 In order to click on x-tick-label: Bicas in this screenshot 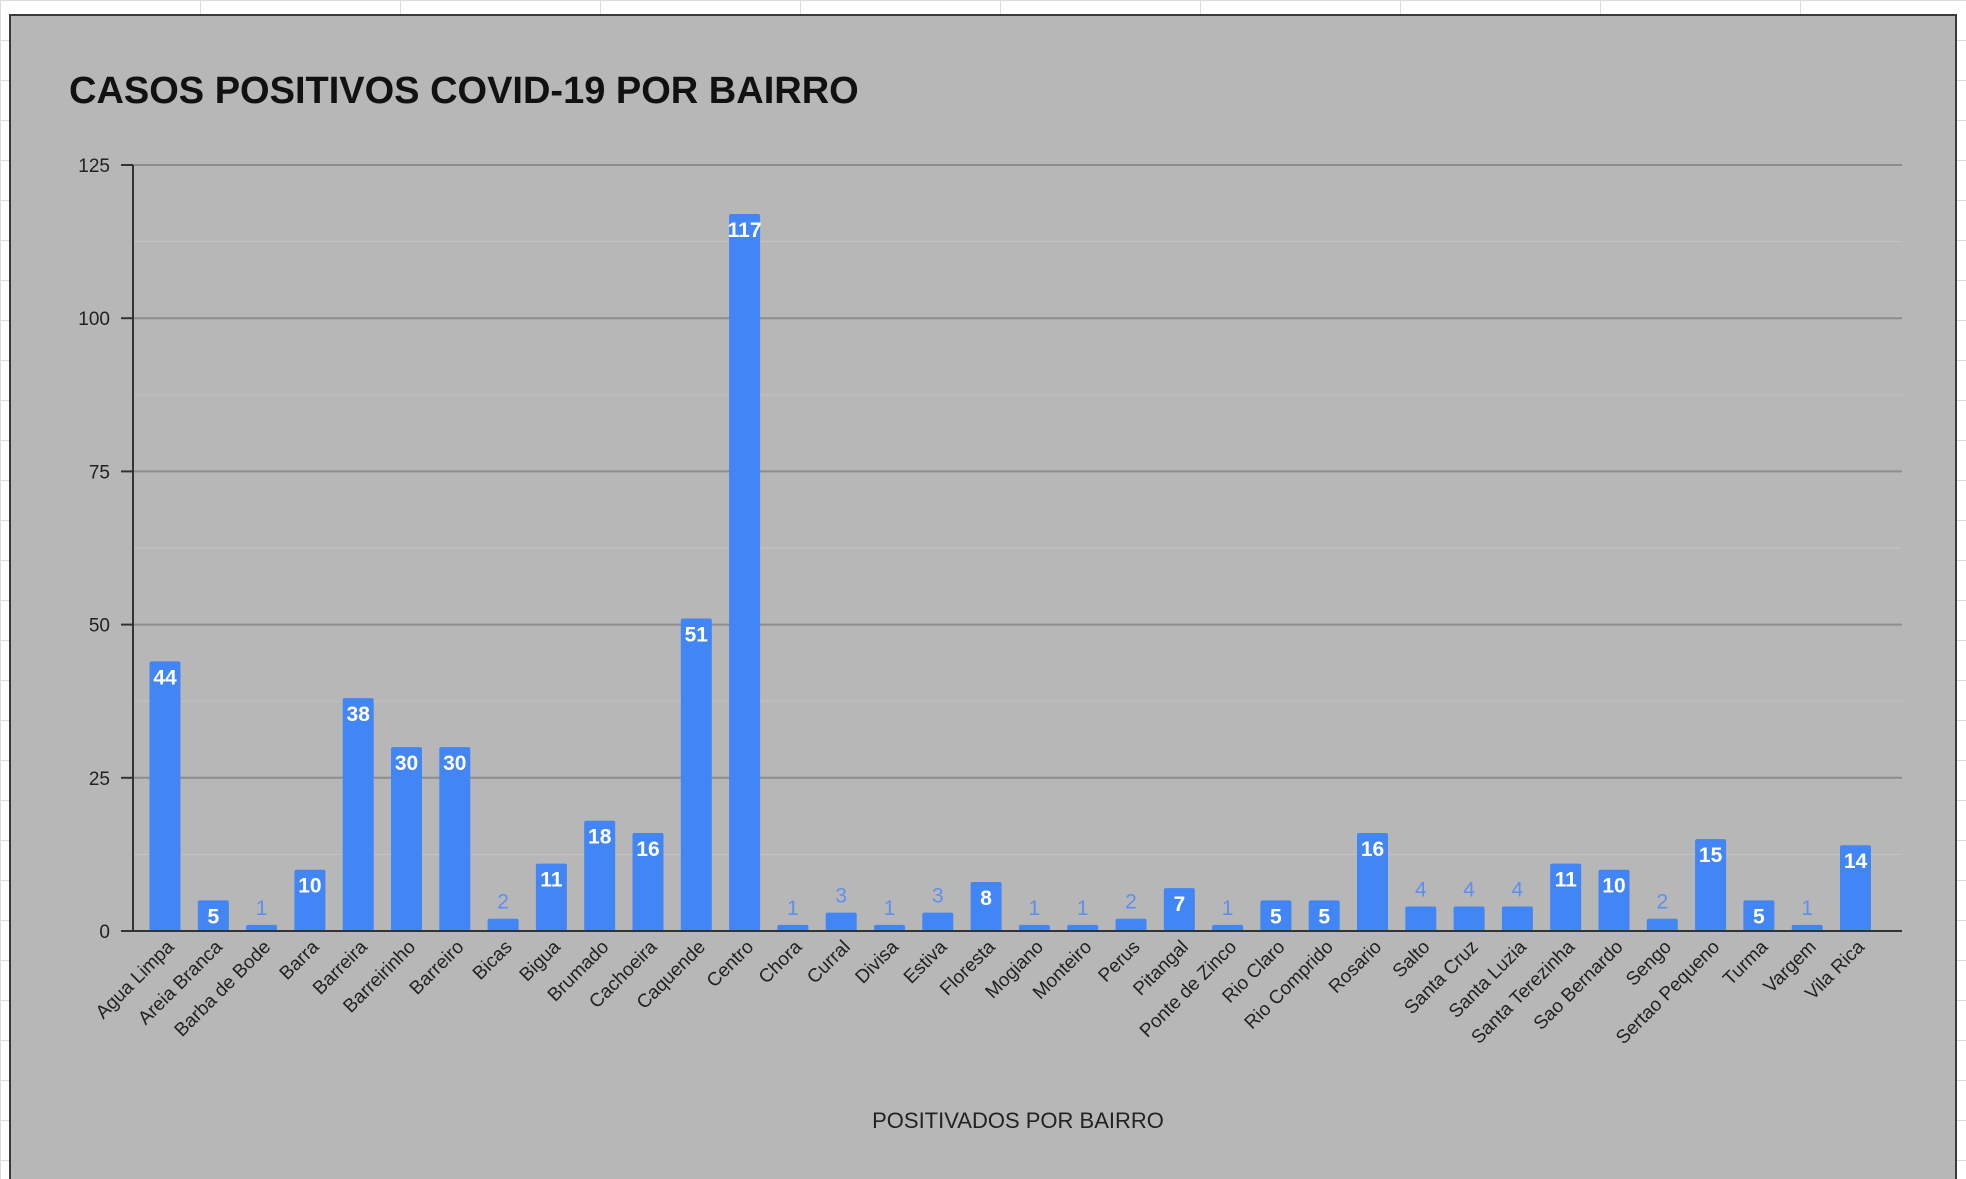, I will do `click(493, 961)`.